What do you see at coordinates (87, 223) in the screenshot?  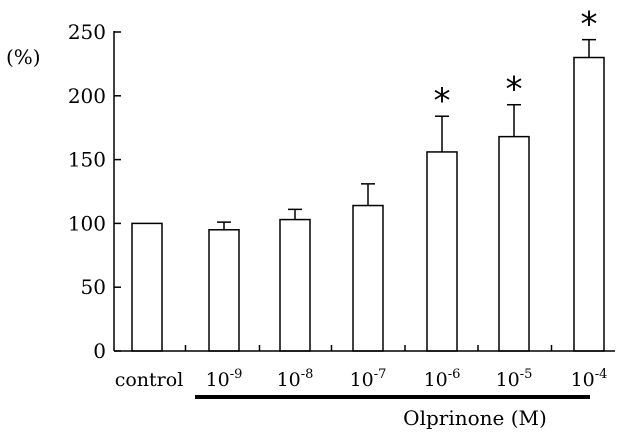 I see `y-tick-label: 100` at bounding box center [87, 223].